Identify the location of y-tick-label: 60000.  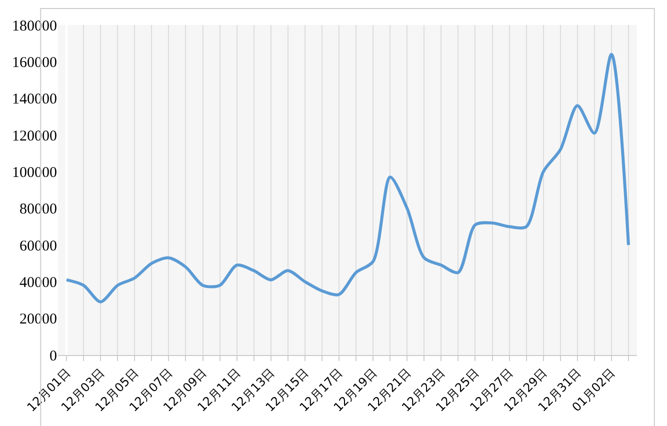
(38, 246).